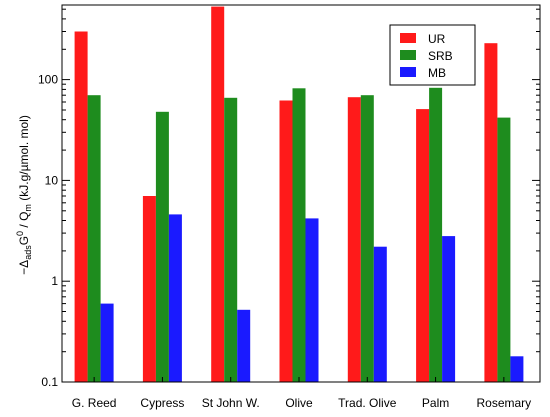  Describe the element at coordinates (28, 208) in the screenshot. I see `y-label-m: m` at that location.